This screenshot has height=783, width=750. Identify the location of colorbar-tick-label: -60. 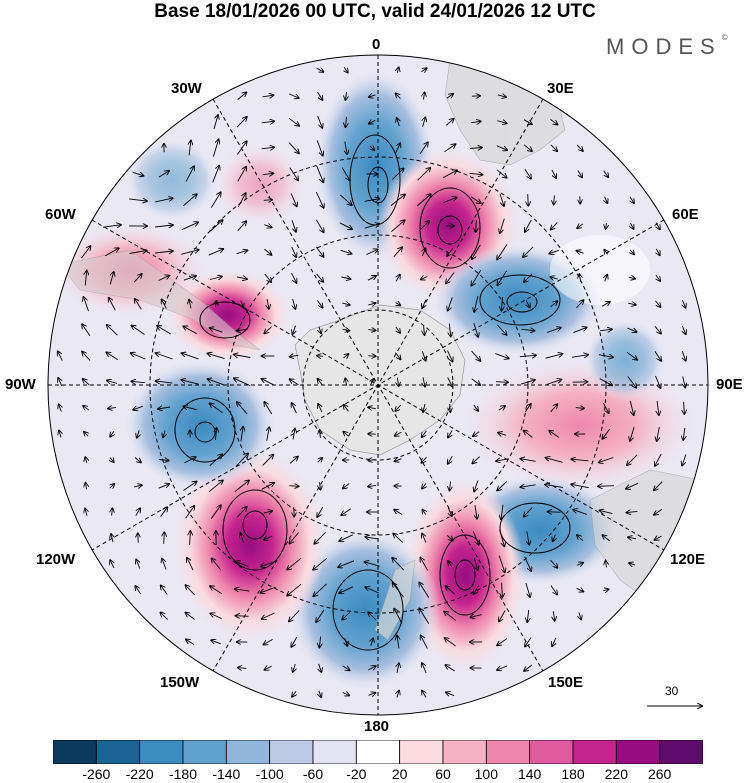
(313, 774).